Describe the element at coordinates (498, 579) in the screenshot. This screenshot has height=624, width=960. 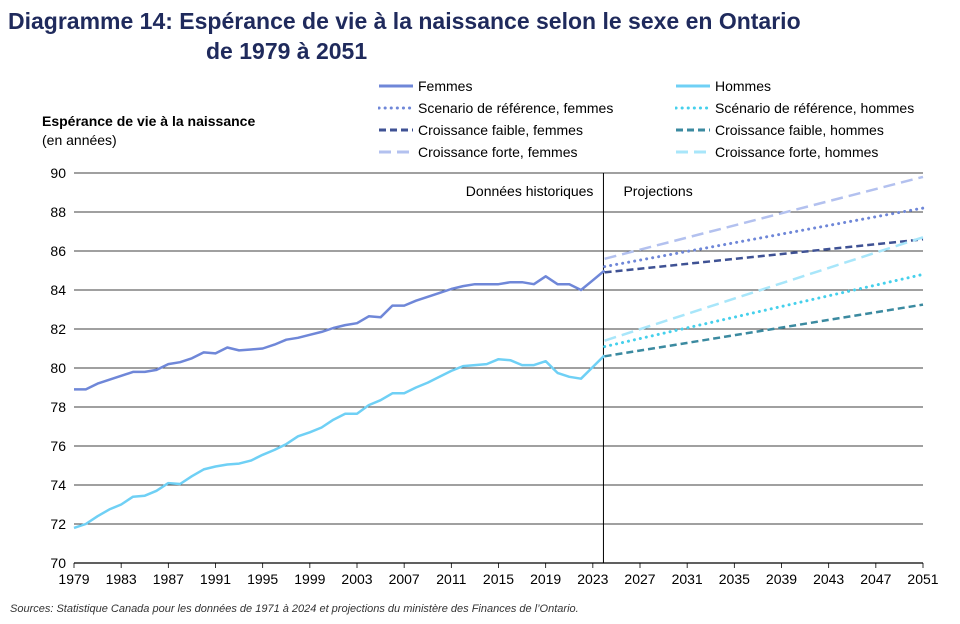
I see `x-tick-label: 2015` at that location.